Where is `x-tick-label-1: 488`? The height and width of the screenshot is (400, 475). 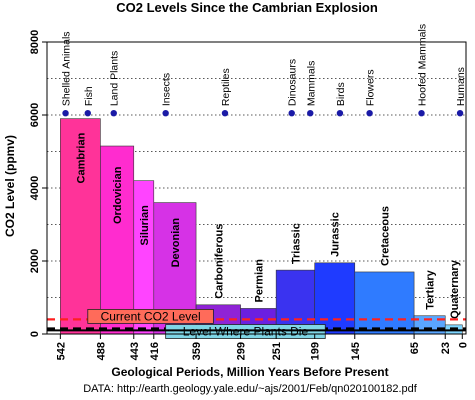
x-tick-label-1: 488 is located at coordinates (101, 351).